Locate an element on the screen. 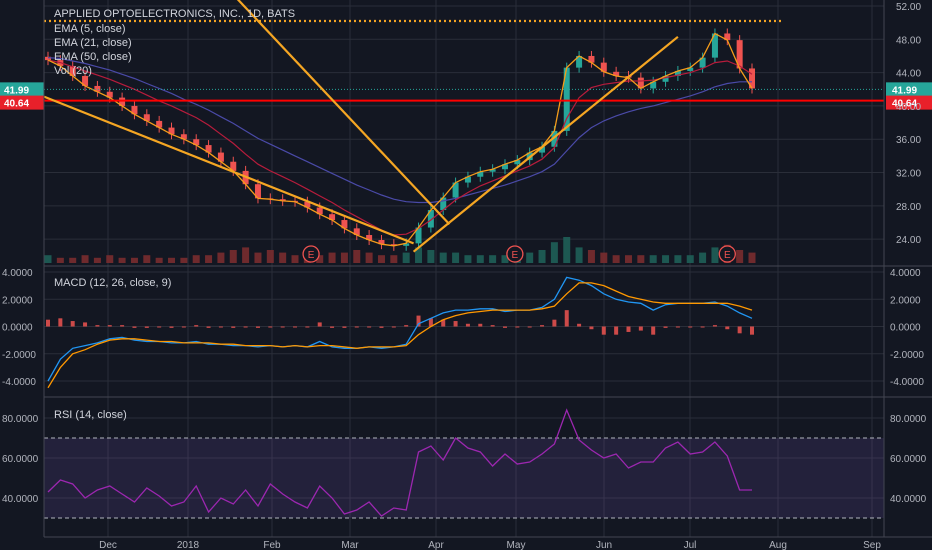 Image resolution: width=932 pixels, height=550 pixels. trendline-falling-support is located at coordinates (228, 170).